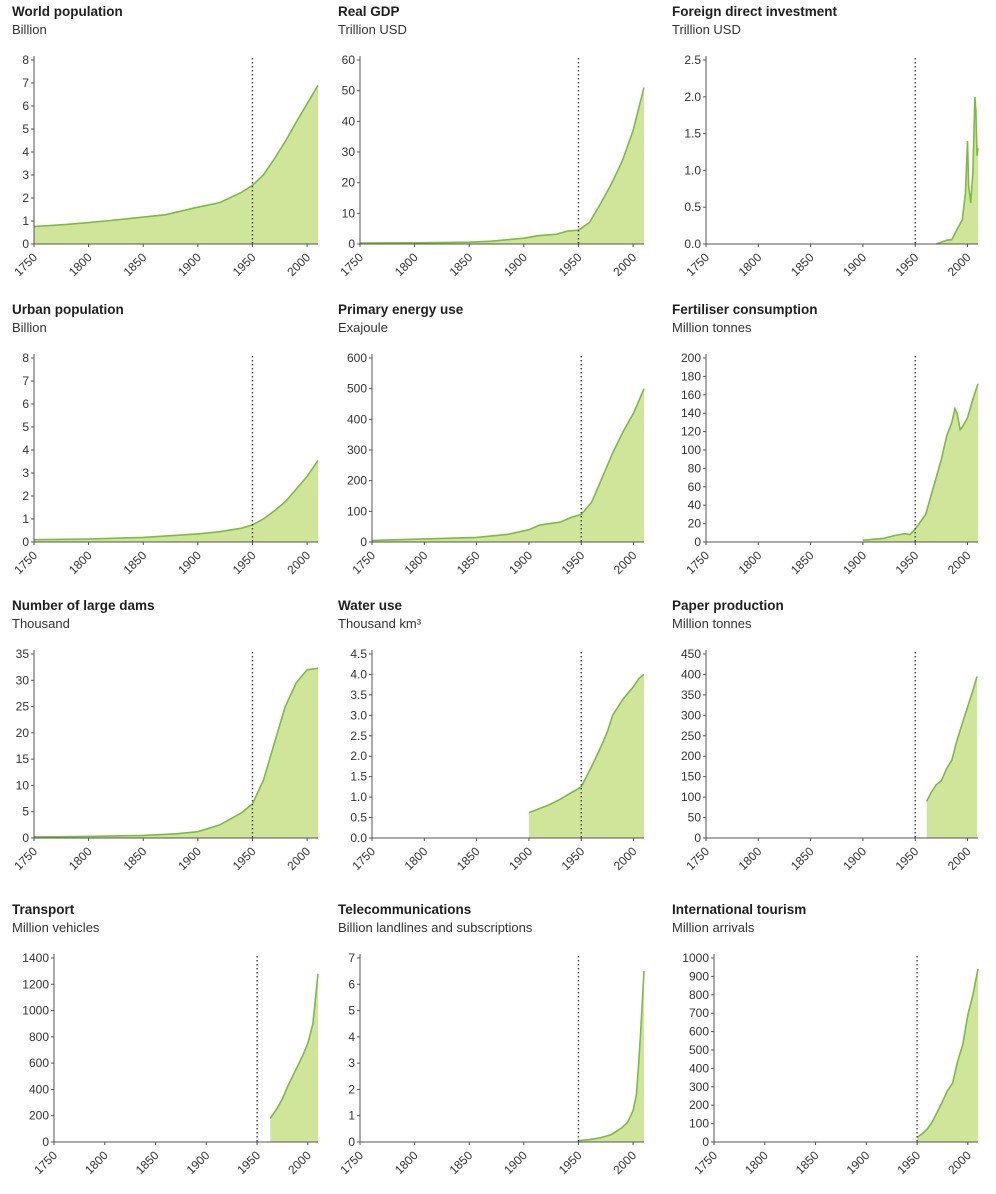 The height and width of the screenshot is (1194, 996). I want to click on y-tick-label: 2.0, so click(358, 756).